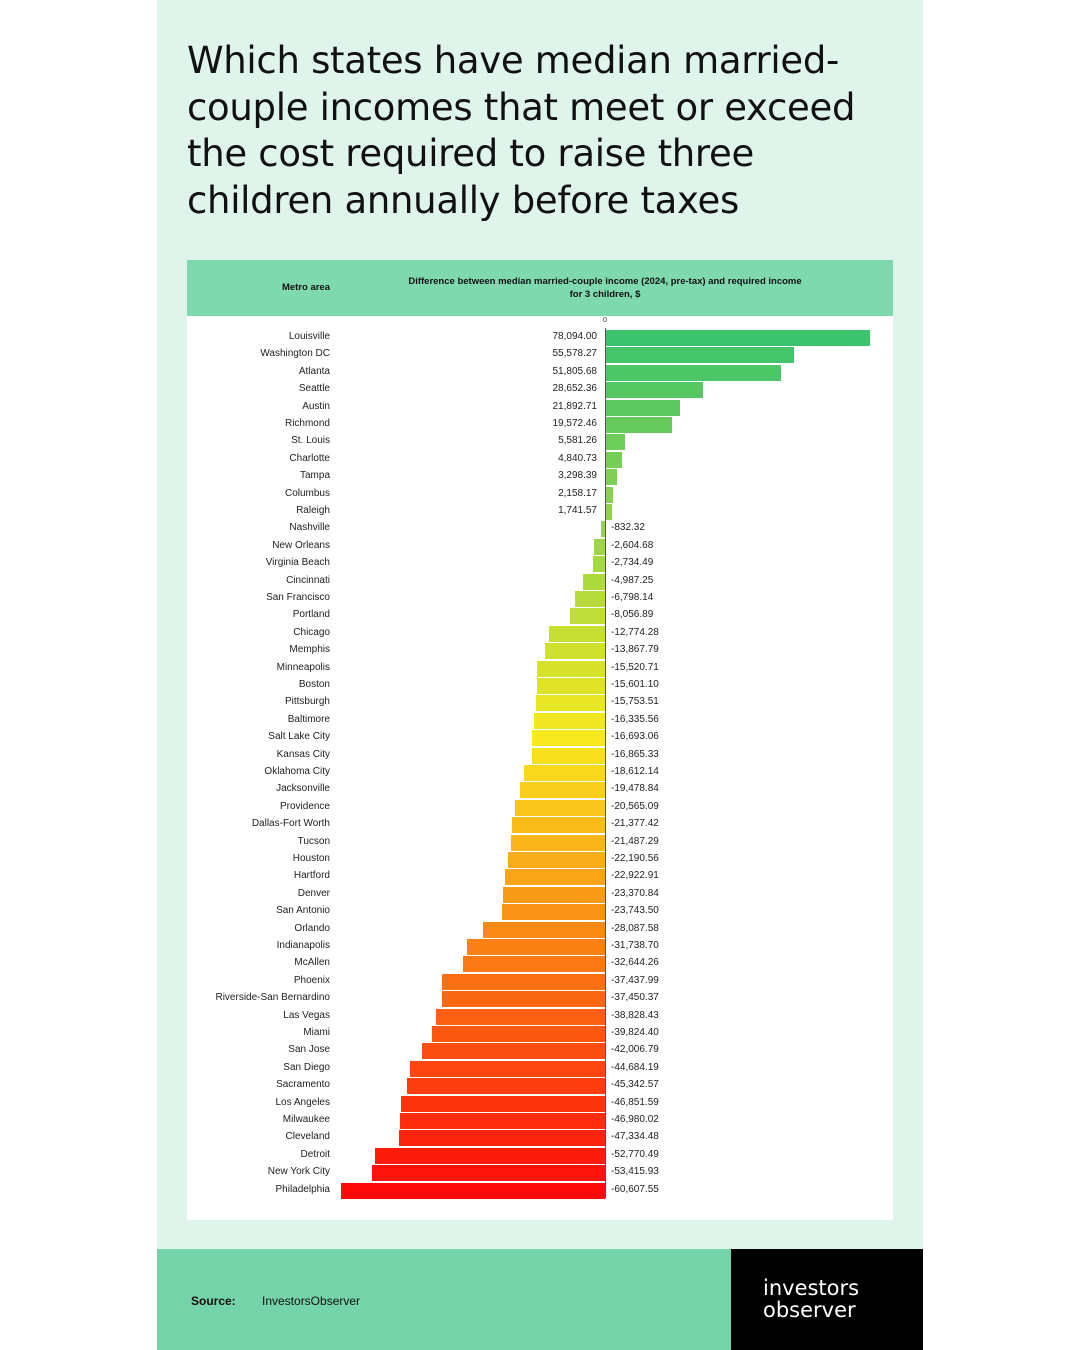 The image size is (1080, 1350). I want to click on category-label: Miami, so click(316, 1032).